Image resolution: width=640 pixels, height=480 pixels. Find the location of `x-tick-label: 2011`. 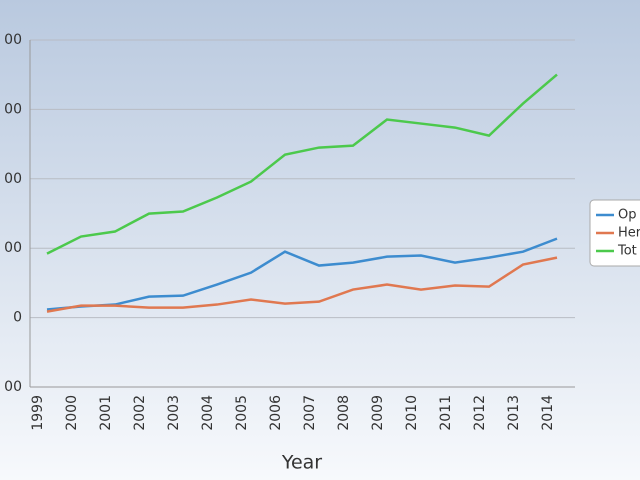

x-tick-label: 2011 is located at coordinates (446, 413).